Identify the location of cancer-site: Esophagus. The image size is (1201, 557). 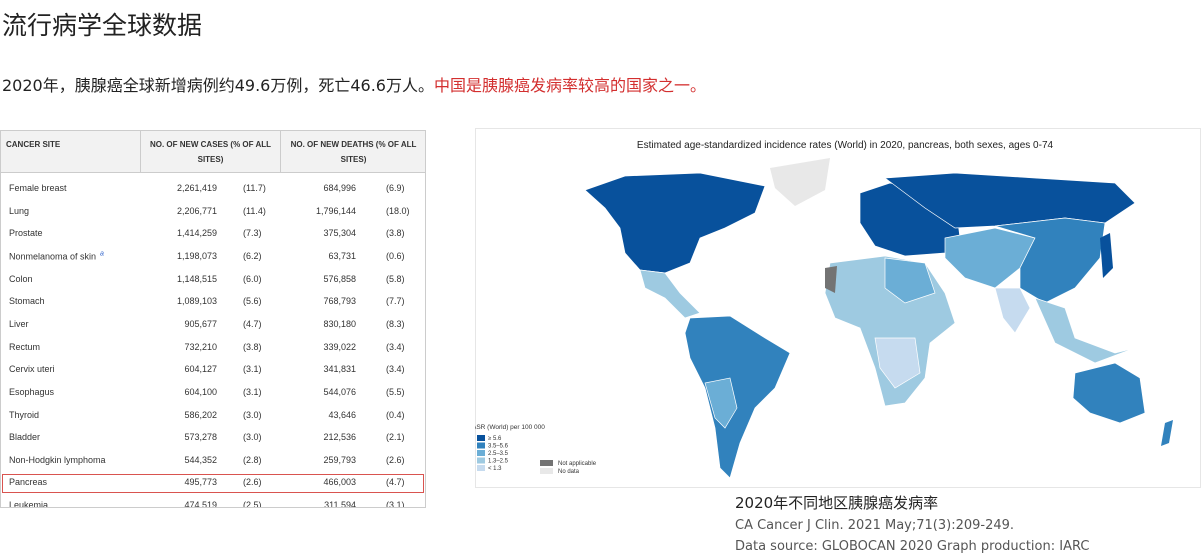
(32, 391).